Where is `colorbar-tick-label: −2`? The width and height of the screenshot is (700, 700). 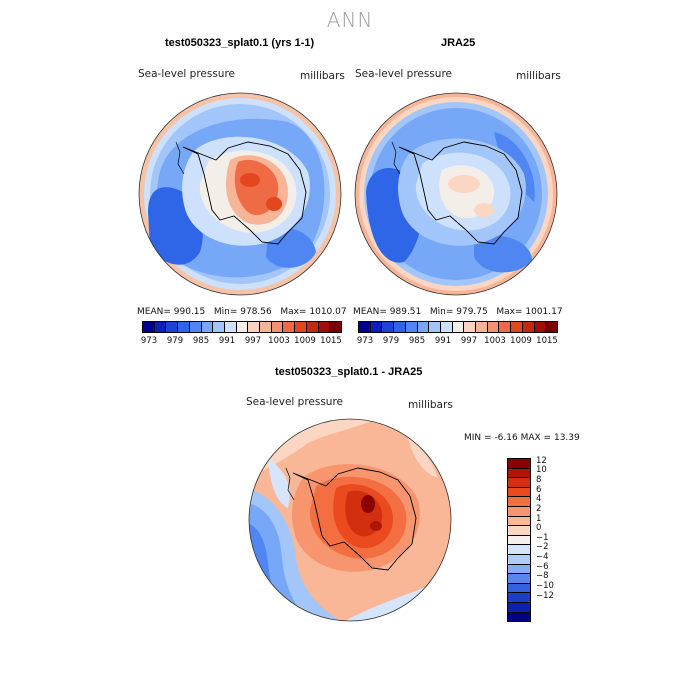
colorbar-tick-label: −2 is located at coordinates (542, 547).